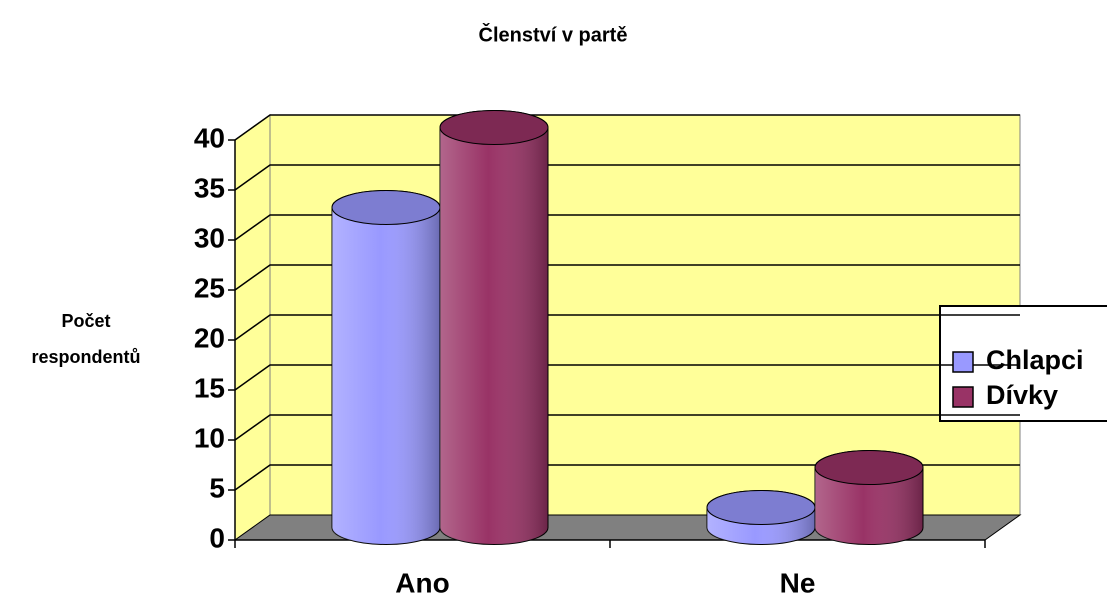 This screenshot has height=599, width=1107. Describe the element at coordinates (85, 357) in the screenshot. I see `y-axis-label: respondentů` at that location.